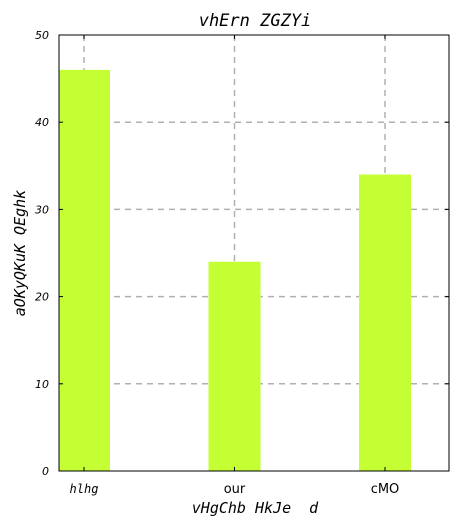 This screenshot has height=528, width=462. What do you see at coordinates (42, 297) in the screenshot?
I see `y-tick-label: 20` at bounding box center [42, 297].